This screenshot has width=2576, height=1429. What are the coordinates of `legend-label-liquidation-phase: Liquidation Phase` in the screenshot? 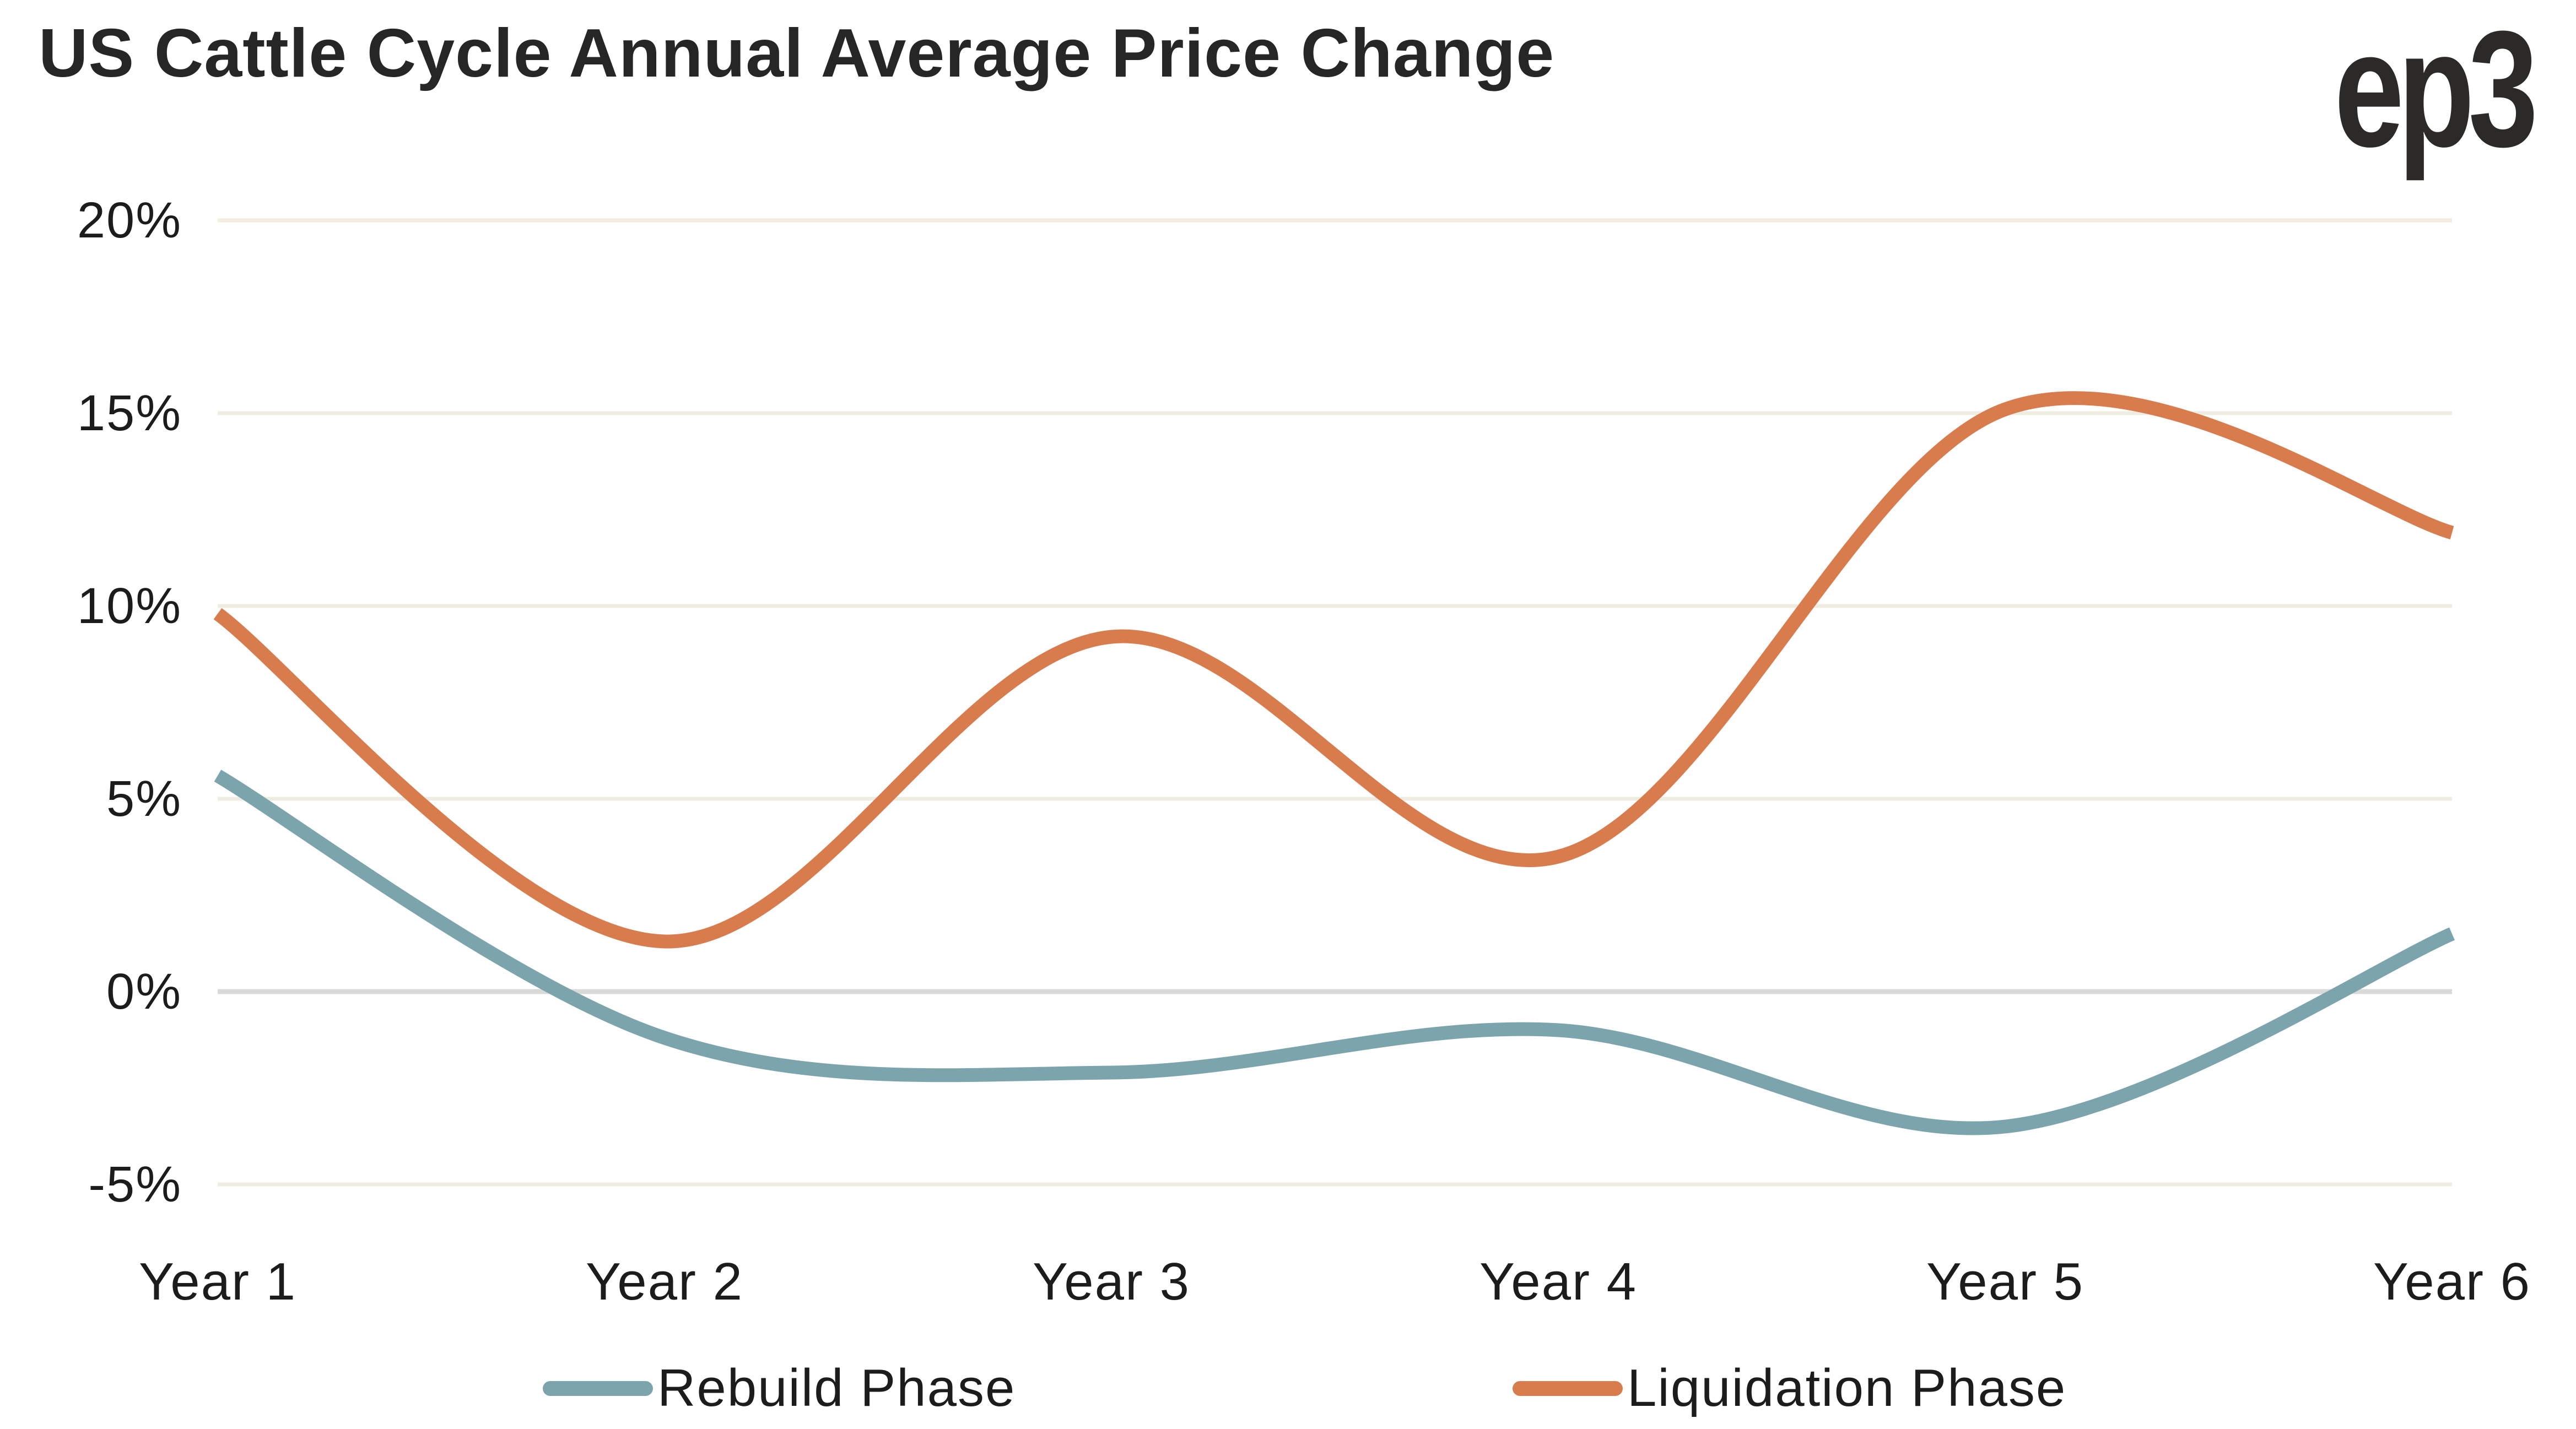 It's located at (1847, 1387).